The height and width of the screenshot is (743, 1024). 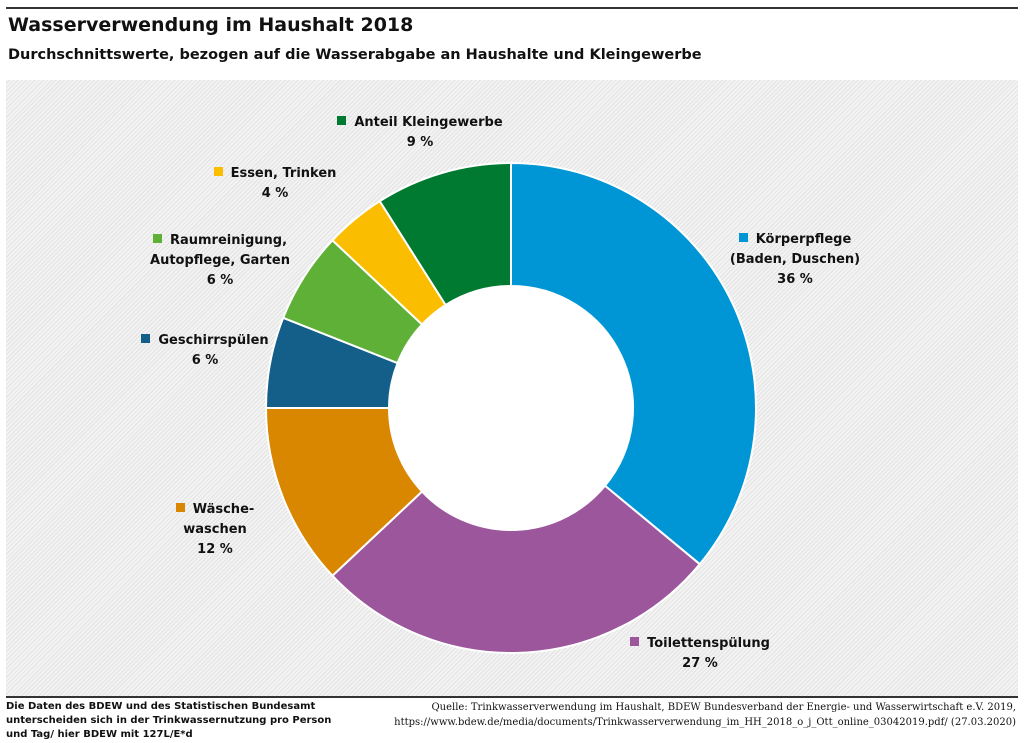 I want to click on label-essen-trinken: Essen, Trinken 4 %, so click(x=275, y=184).